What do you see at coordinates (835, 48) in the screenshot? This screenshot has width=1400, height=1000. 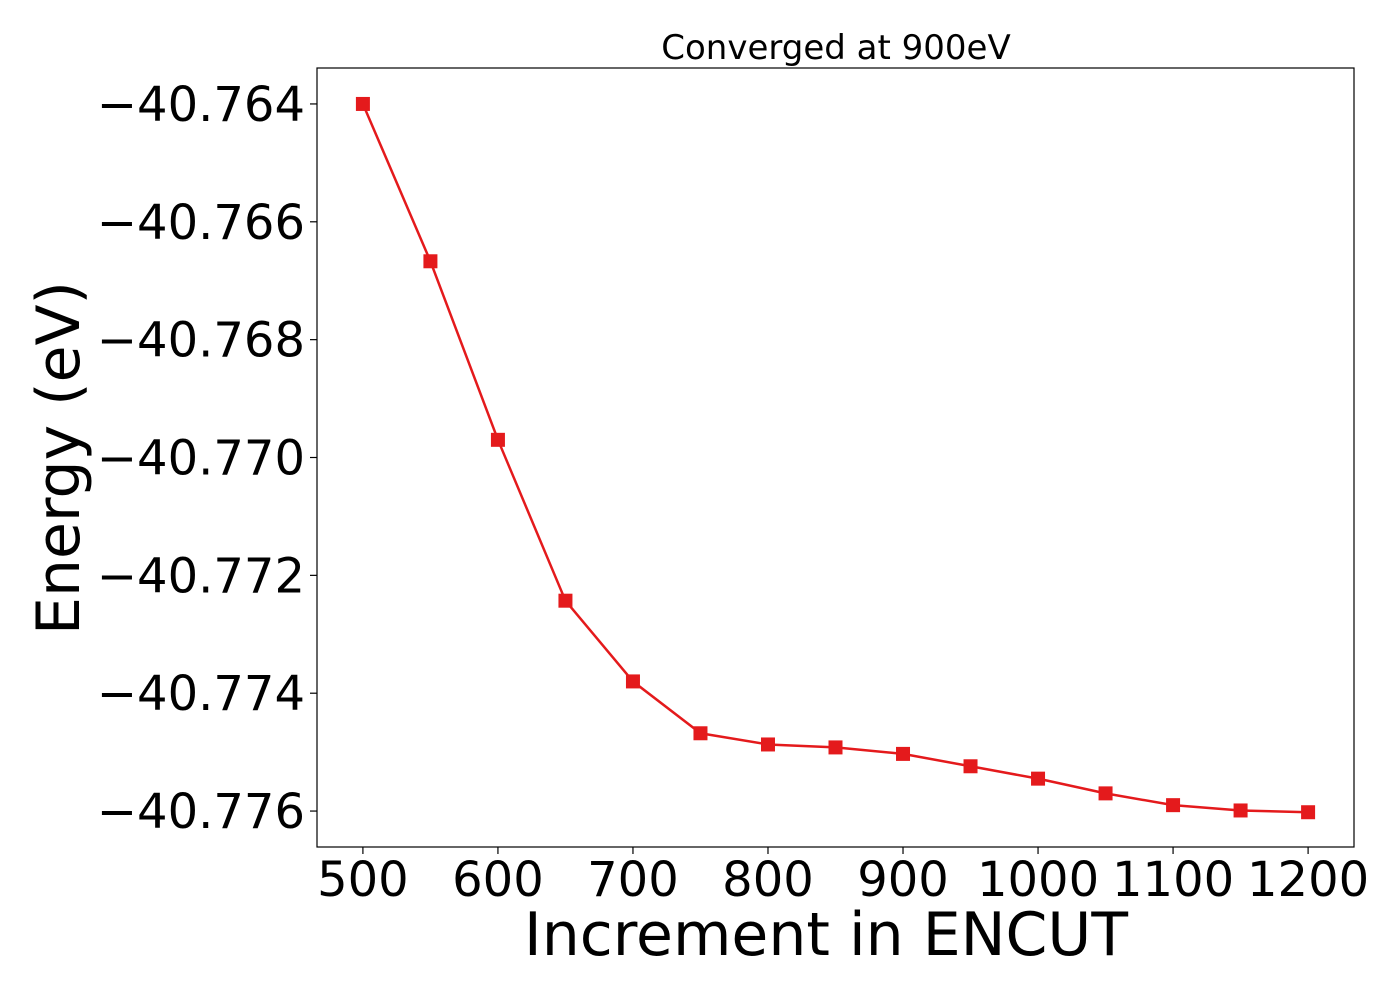 I see `chart-title: Converged at 900eV` at bounding box center [835, 48].